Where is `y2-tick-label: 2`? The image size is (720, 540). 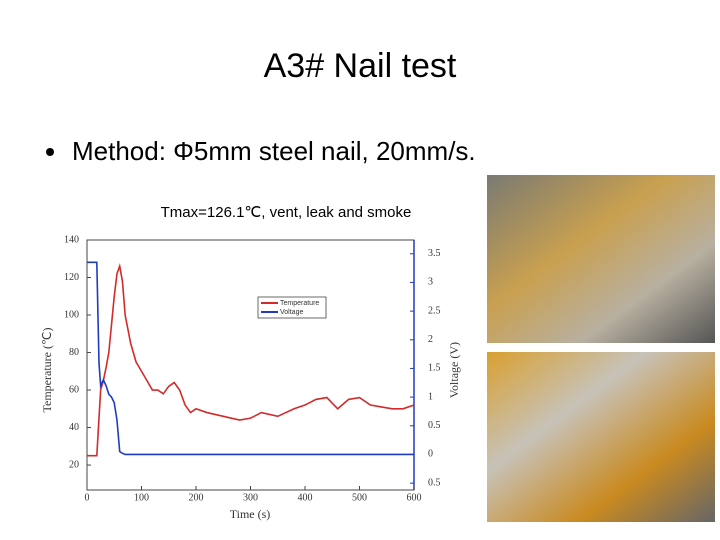
y2-tick-label: 2 is located at coordinates (430, 339).